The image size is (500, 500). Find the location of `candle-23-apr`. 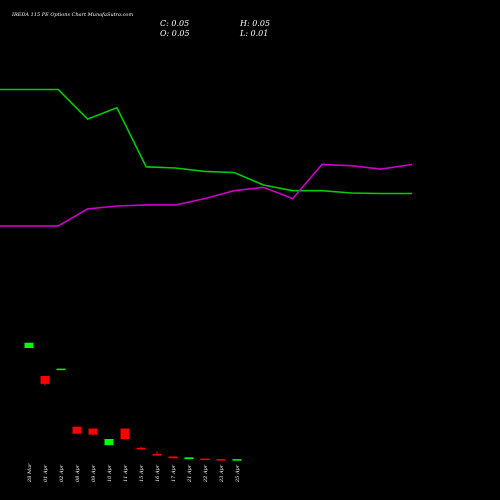

candle-23-apr is located at coordinates (221, 460).